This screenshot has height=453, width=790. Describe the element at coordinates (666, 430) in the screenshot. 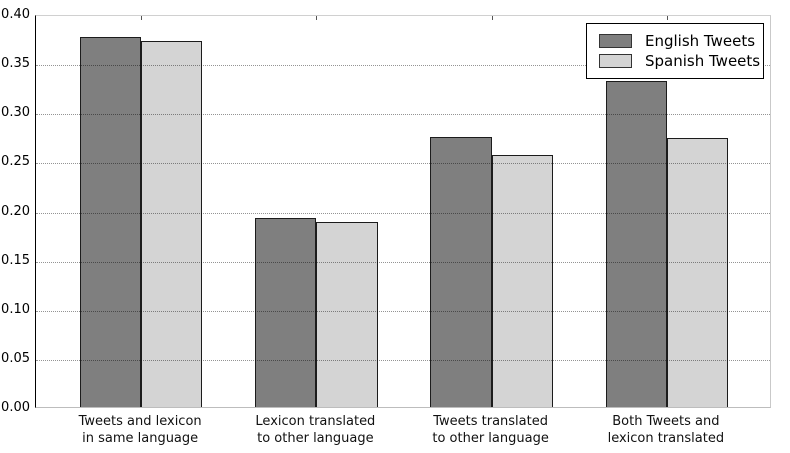

I see `x-tick-label: Both Tweets and lexicon translated` at that location.